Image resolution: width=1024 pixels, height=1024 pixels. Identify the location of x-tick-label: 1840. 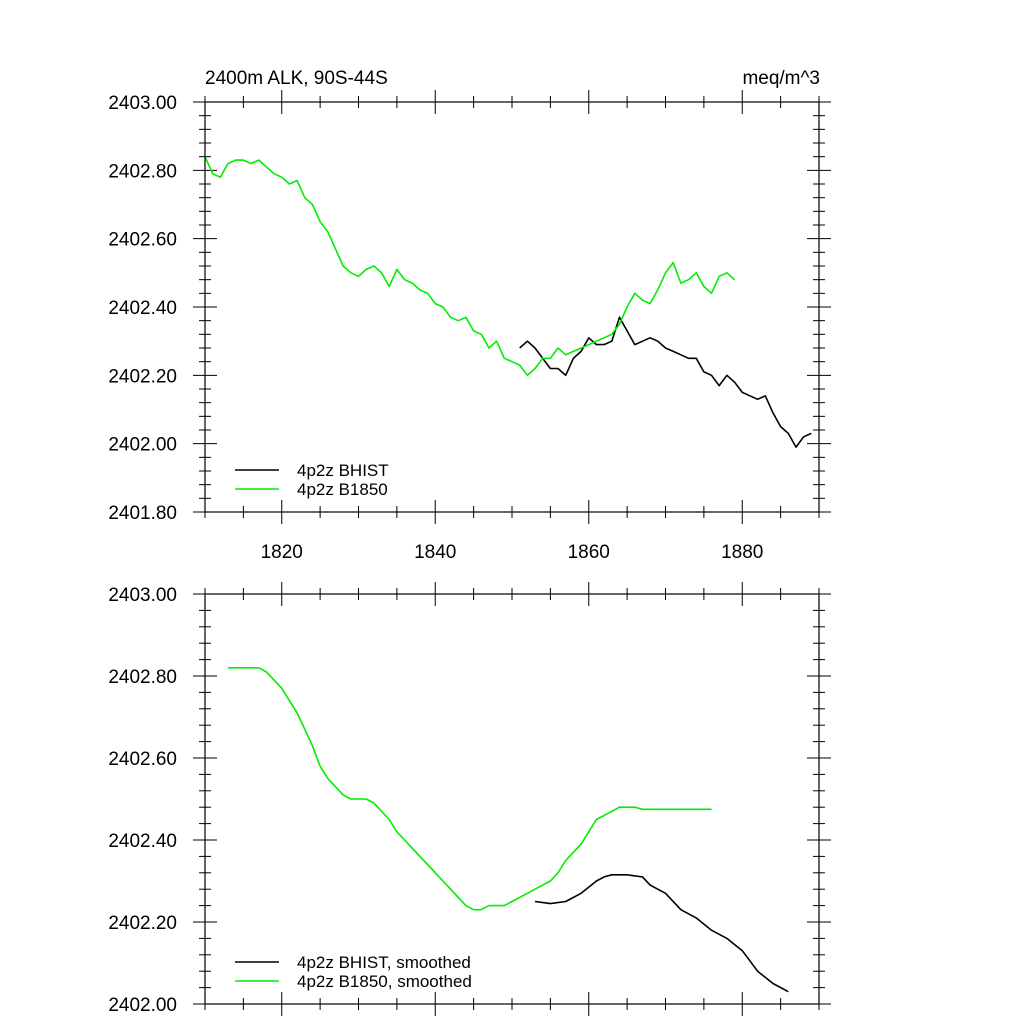
(435, 552).